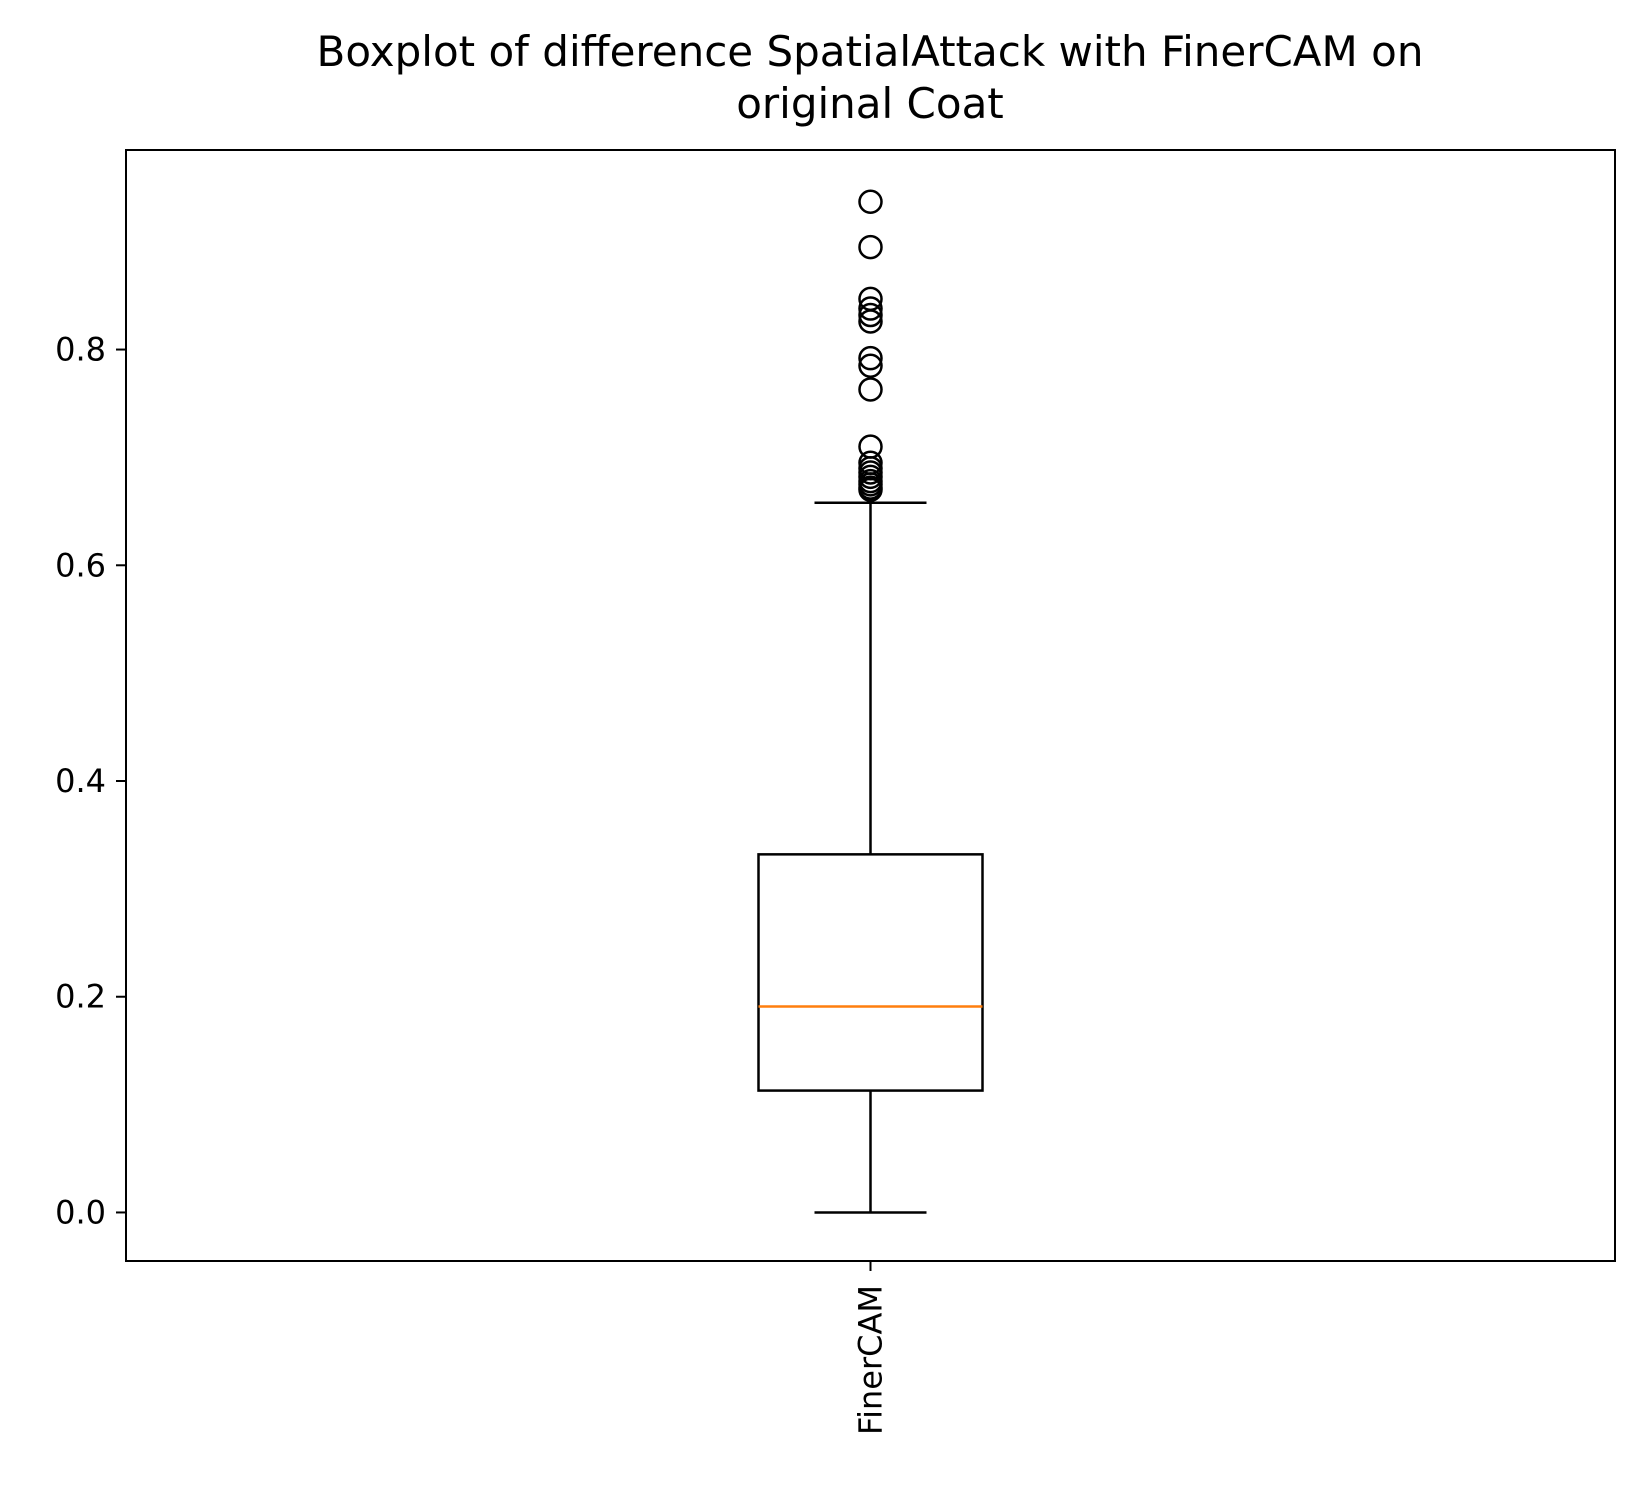 The width and height of the screenshot is (1643, 1511). I want to click on iqr-box, so click(870, 972).